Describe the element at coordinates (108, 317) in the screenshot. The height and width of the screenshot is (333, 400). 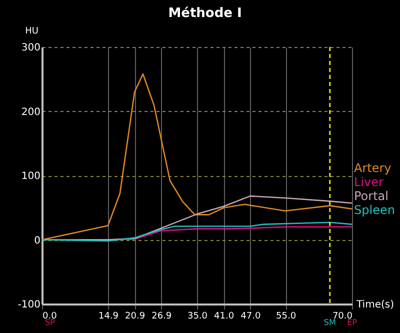
I see `x-tick-label: 14.9` at that location.